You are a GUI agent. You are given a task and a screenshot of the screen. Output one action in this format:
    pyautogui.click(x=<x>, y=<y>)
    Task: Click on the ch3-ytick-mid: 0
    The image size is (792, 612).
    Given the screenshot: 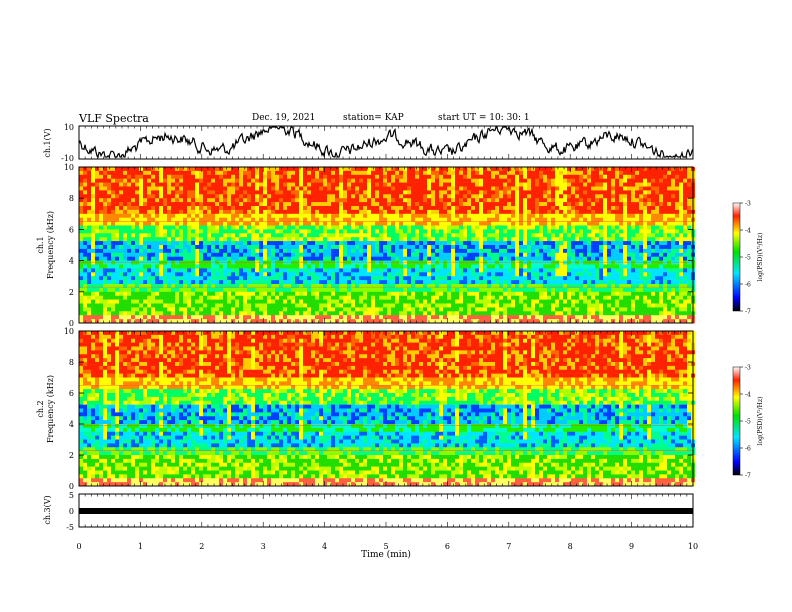 What is the action you would take?
    pyautogui.click(x=71, y=511)
    